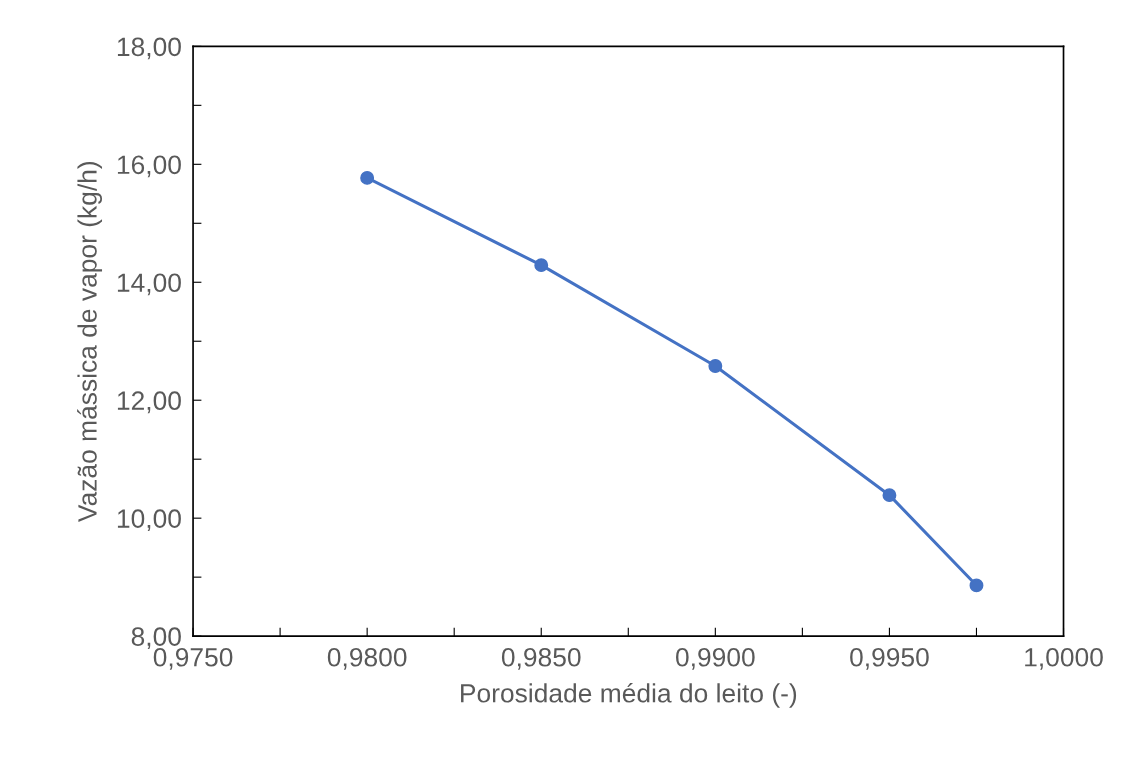  Describe the element at coordinates (156, 638) in the screenshot. I see `y-tick-label: 8,00` at that location.